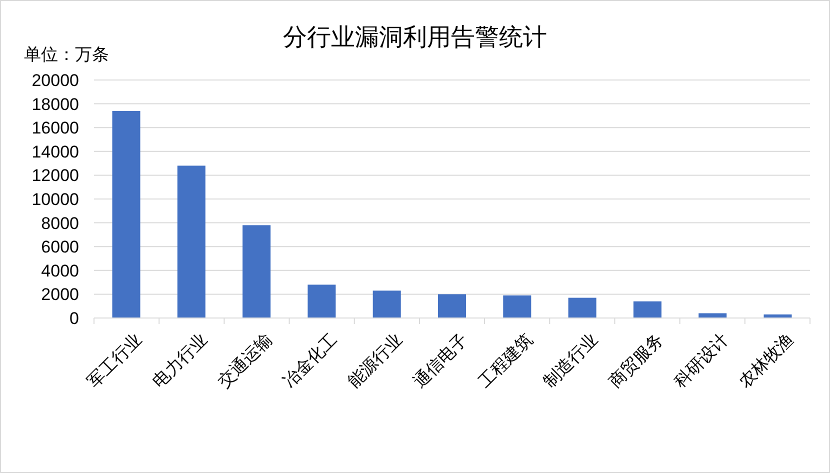 The height and width of the screenshot is (473, 830). I want to click on y-tick-label: 16000, so click(55, 128).